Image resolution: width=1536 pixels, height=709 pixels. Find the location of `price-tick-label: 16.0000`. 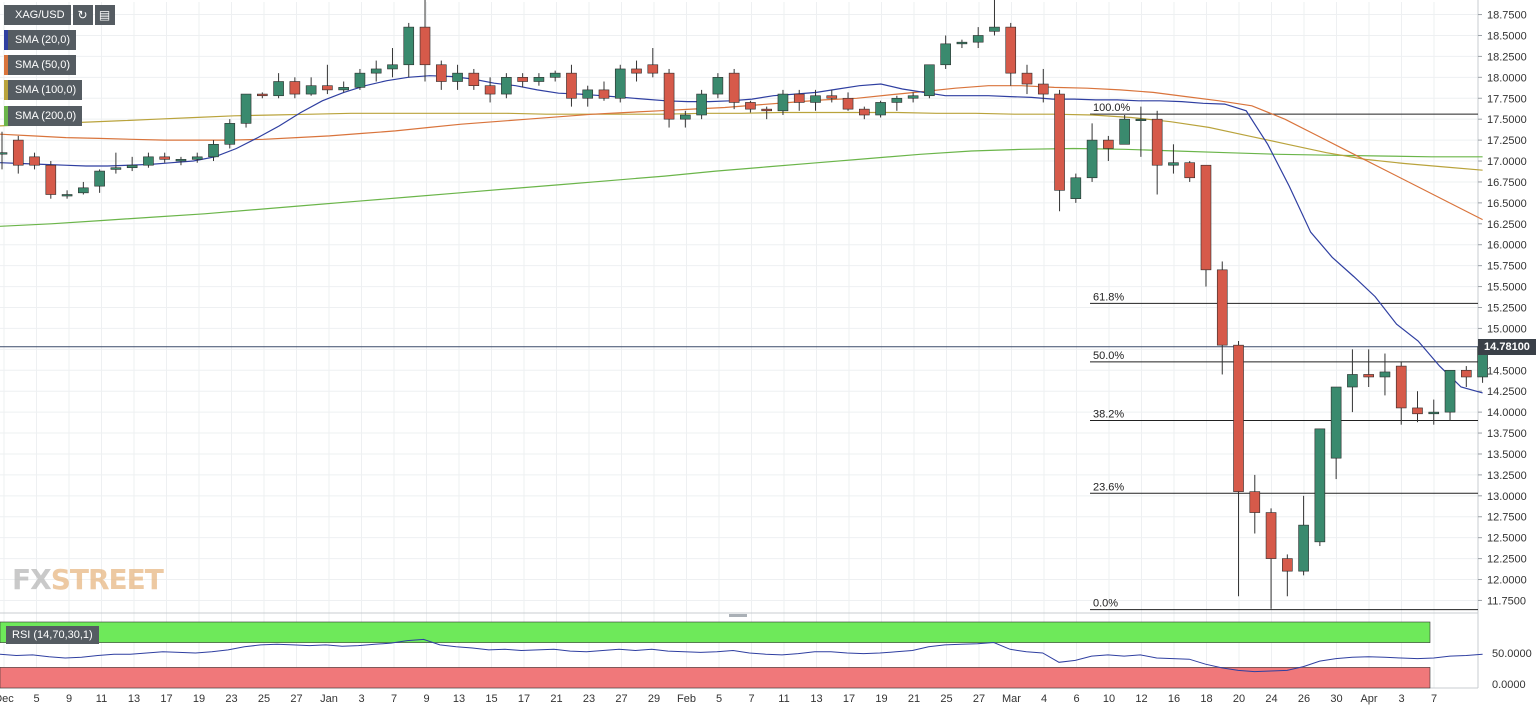

price-tick-label: 16.0000 is located at coordinates (1507, 246).